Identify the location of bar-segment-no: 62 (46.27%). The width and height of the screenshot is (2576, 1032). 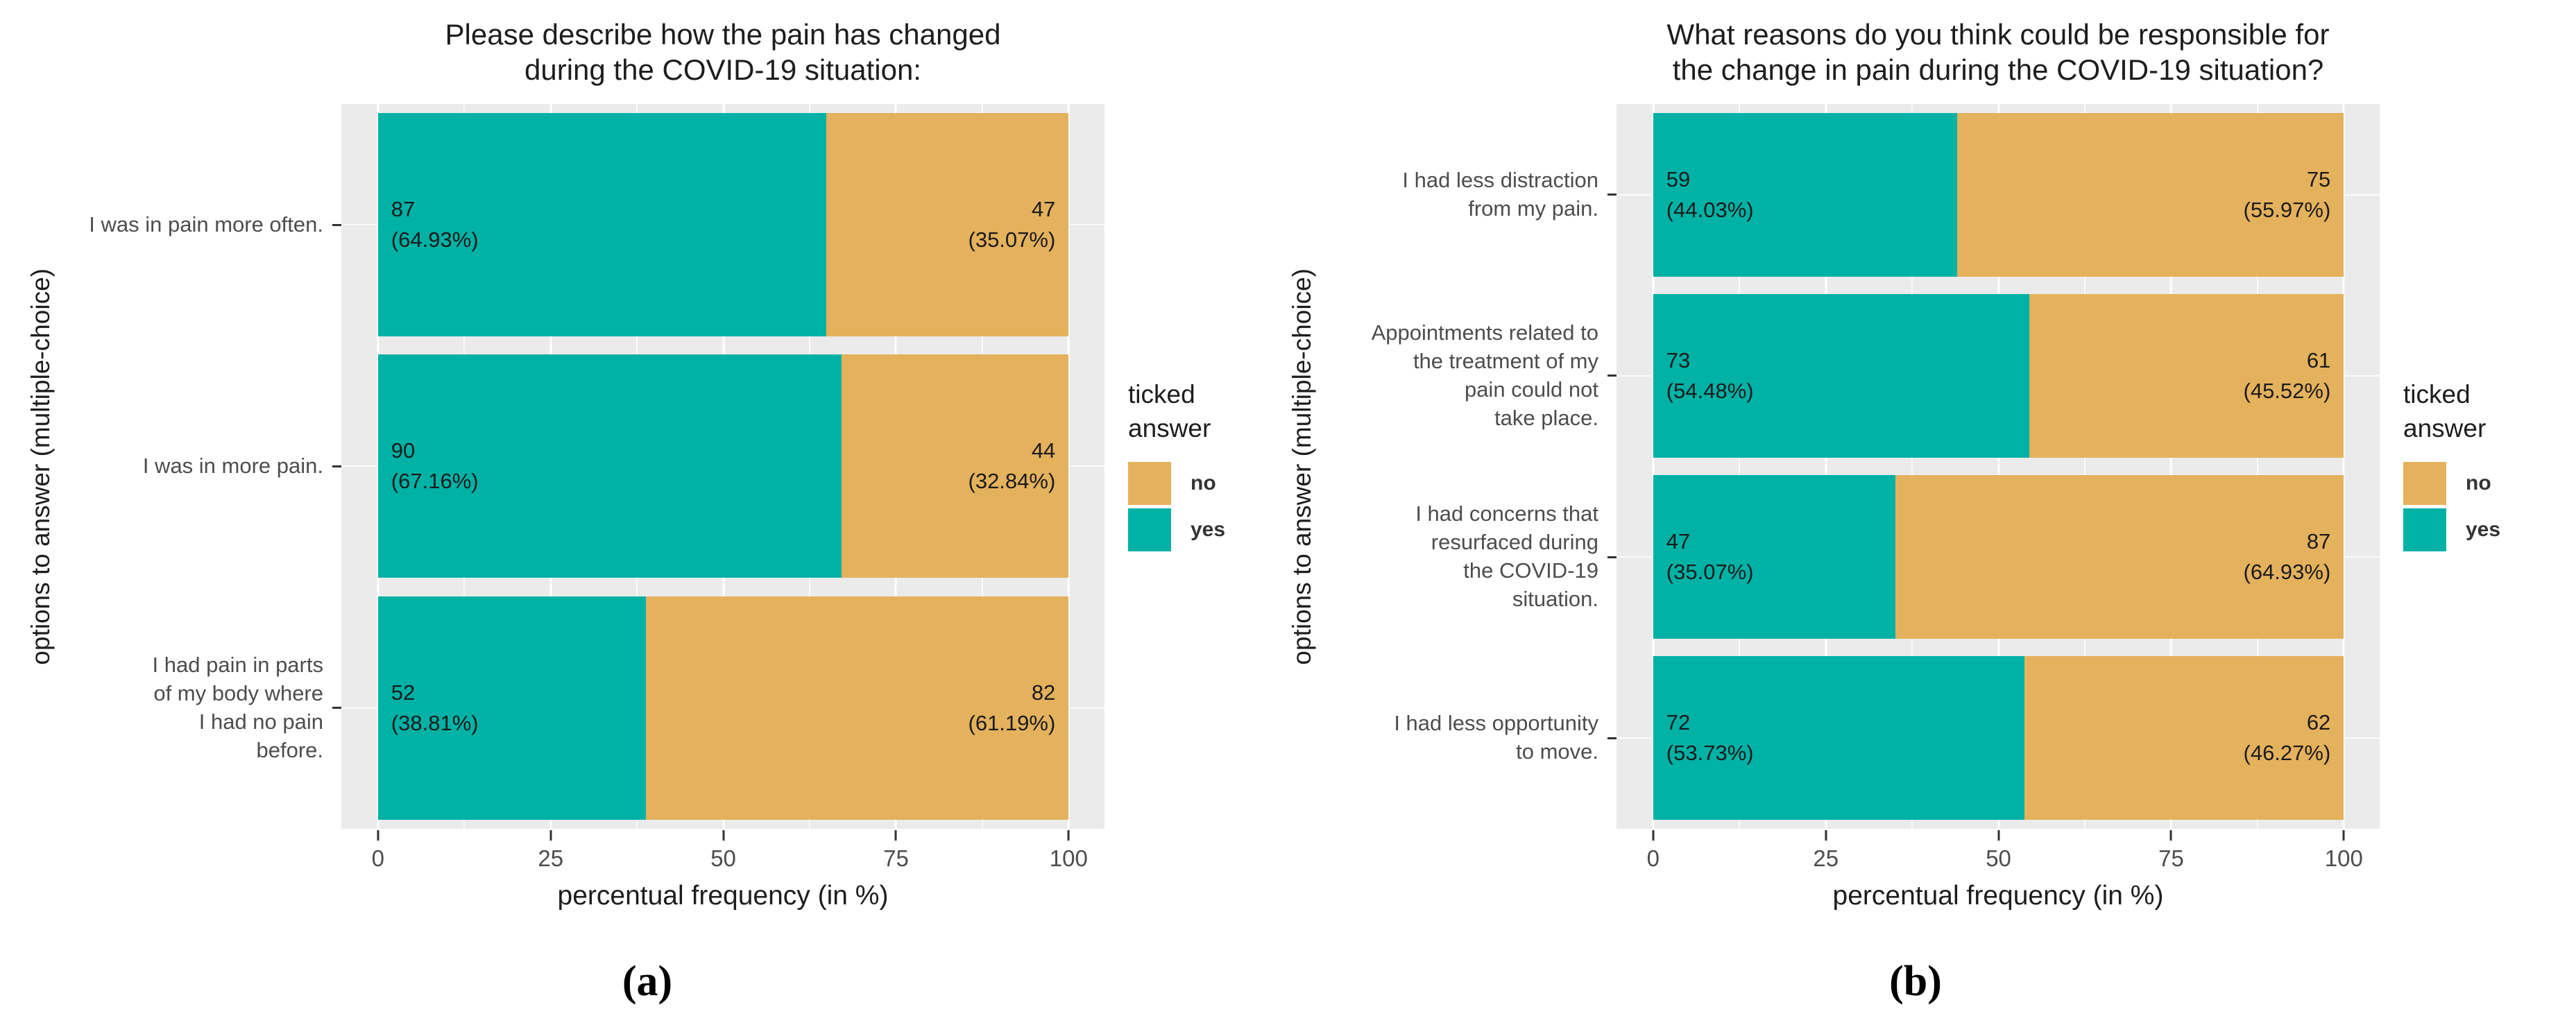
(2184, 738).